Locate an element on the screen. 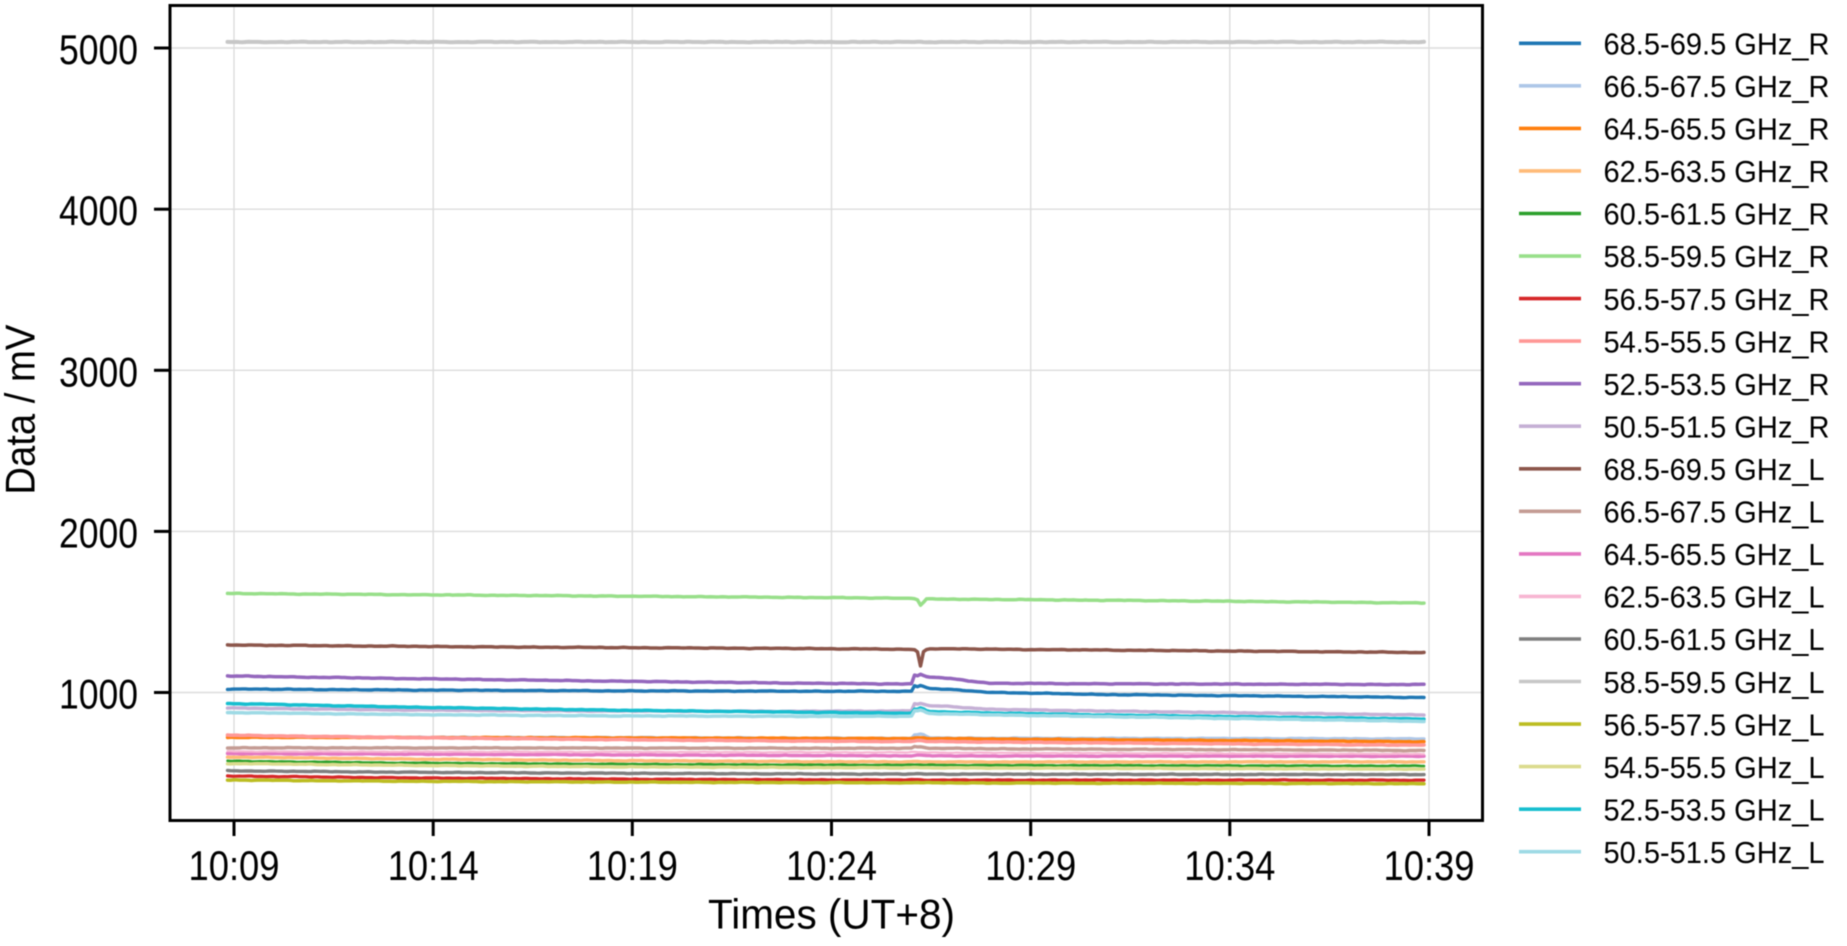 This screenshot has height=946, width=1847. svg-text: 5000 is located at coordinates (98, 49).